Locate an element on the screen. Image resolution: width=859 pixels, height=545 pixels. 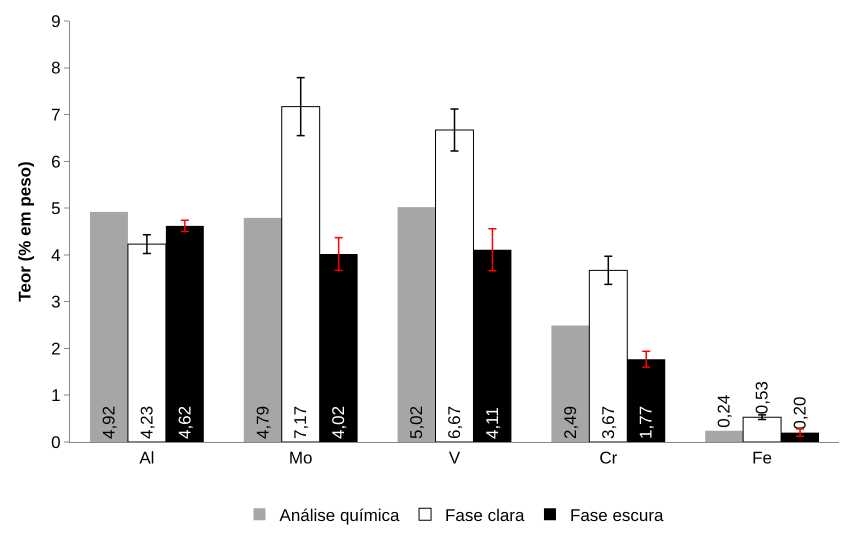
y-tick-label: 6 is located at coordinates (56, 162).